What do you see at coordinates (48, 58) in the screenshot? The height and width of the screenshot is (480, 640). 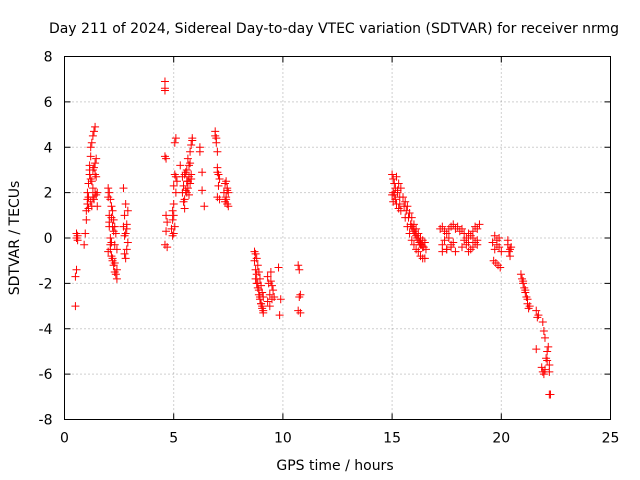 I see `y-tick-label: 8` at bounding box center [48, 58].